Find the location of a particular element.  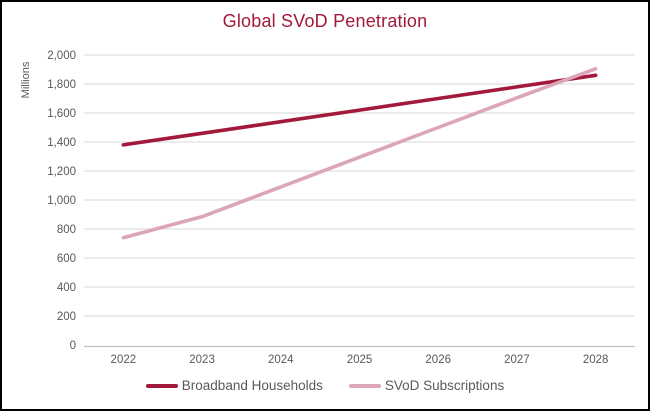

x-tick-label: 2022 is located at coordinates (124, 360).